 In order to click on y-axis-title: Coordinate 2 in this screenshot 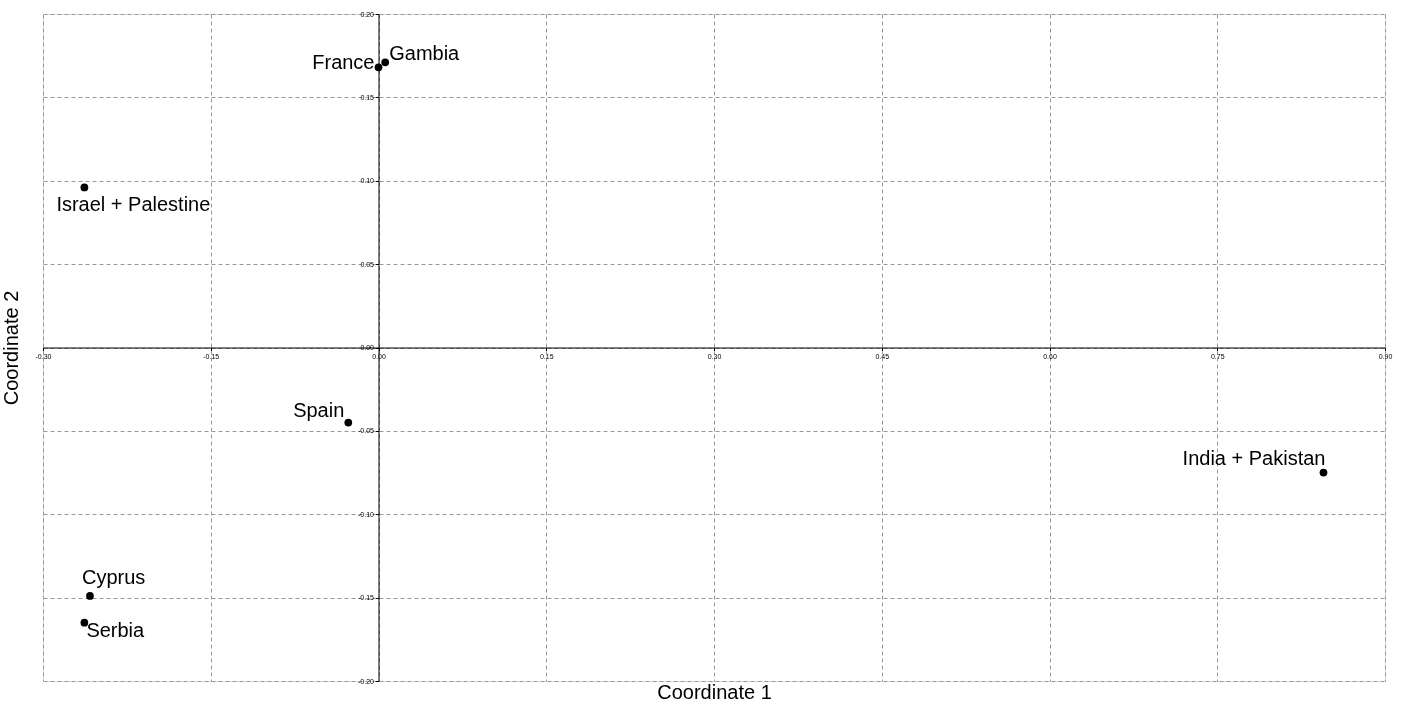, I will do `click(11, 348)`.